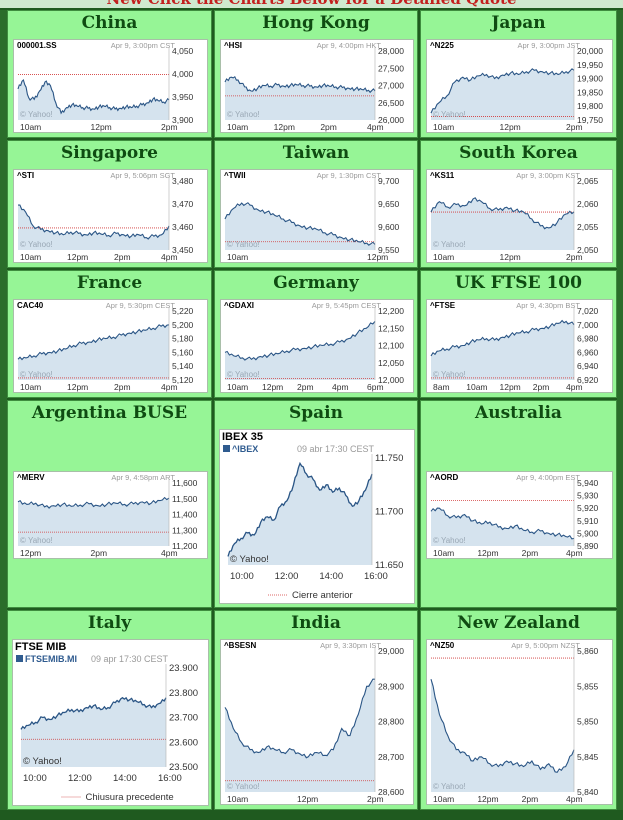 The width and height of the screenshot is (623, 820). What do you see at coordinates (316, 23) in the screenshot?
I see `market-title: Hong Kong` at bounding box center [316, 23].